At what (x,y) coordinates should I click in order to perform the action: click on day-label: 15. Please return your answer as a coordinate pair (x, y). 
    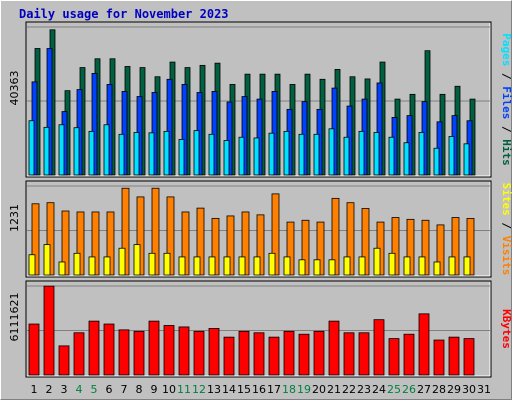
    Looking at the image, I should click on (244, 389).